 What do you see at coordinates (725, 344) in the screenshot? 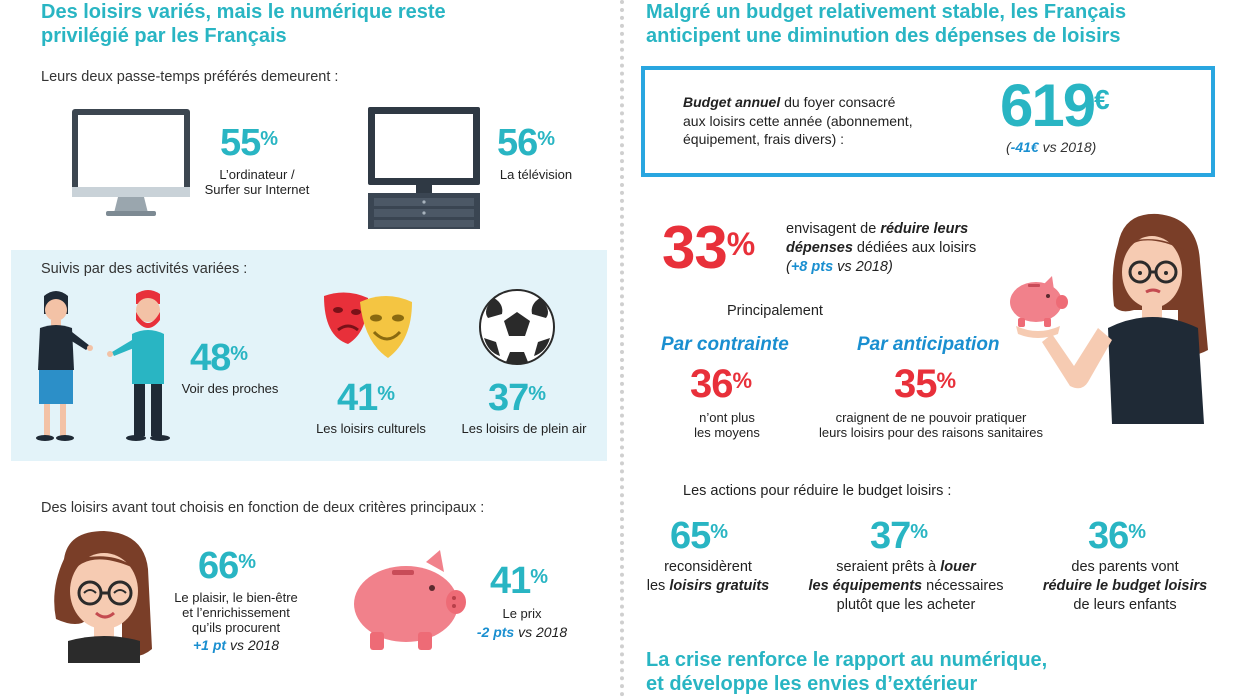
I see `constraint-heading: Par contrainte` at bounding box center [725, 344].